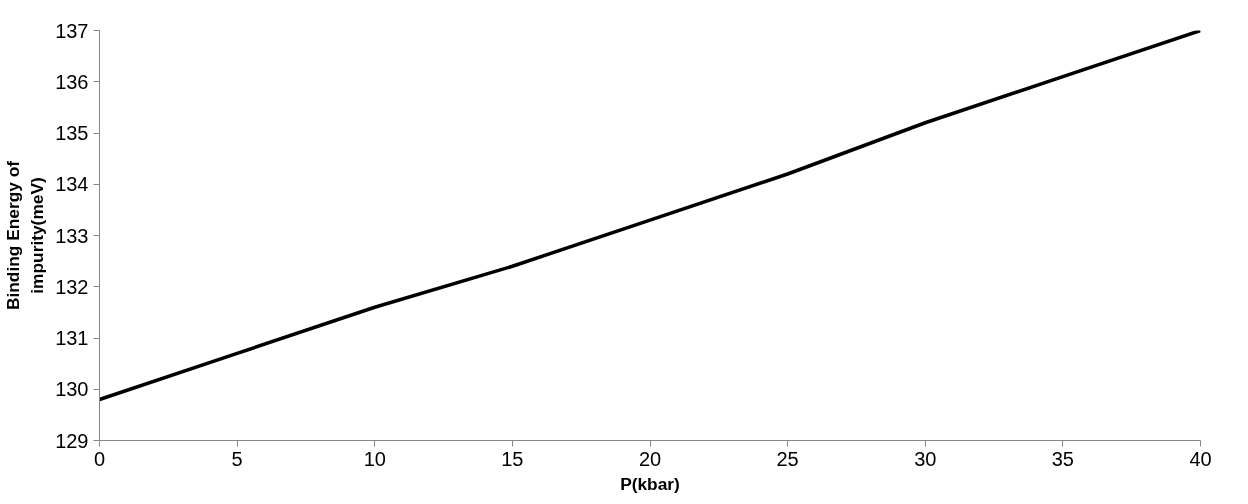 The height and width of the screenshot is (504, 1248). Describe the element at coordinates (72, 389) in the screenshot. I see `y-tick-label: 130` at that location.